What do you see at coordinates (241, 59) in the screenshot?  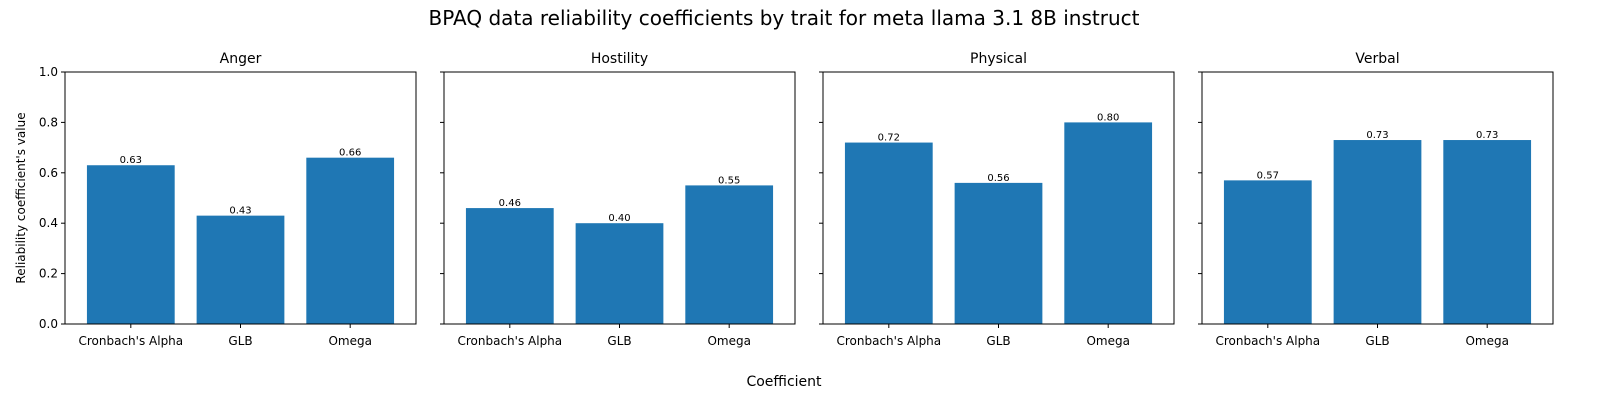 I see `panel-title: Anger` at bounding box center [241, 59].